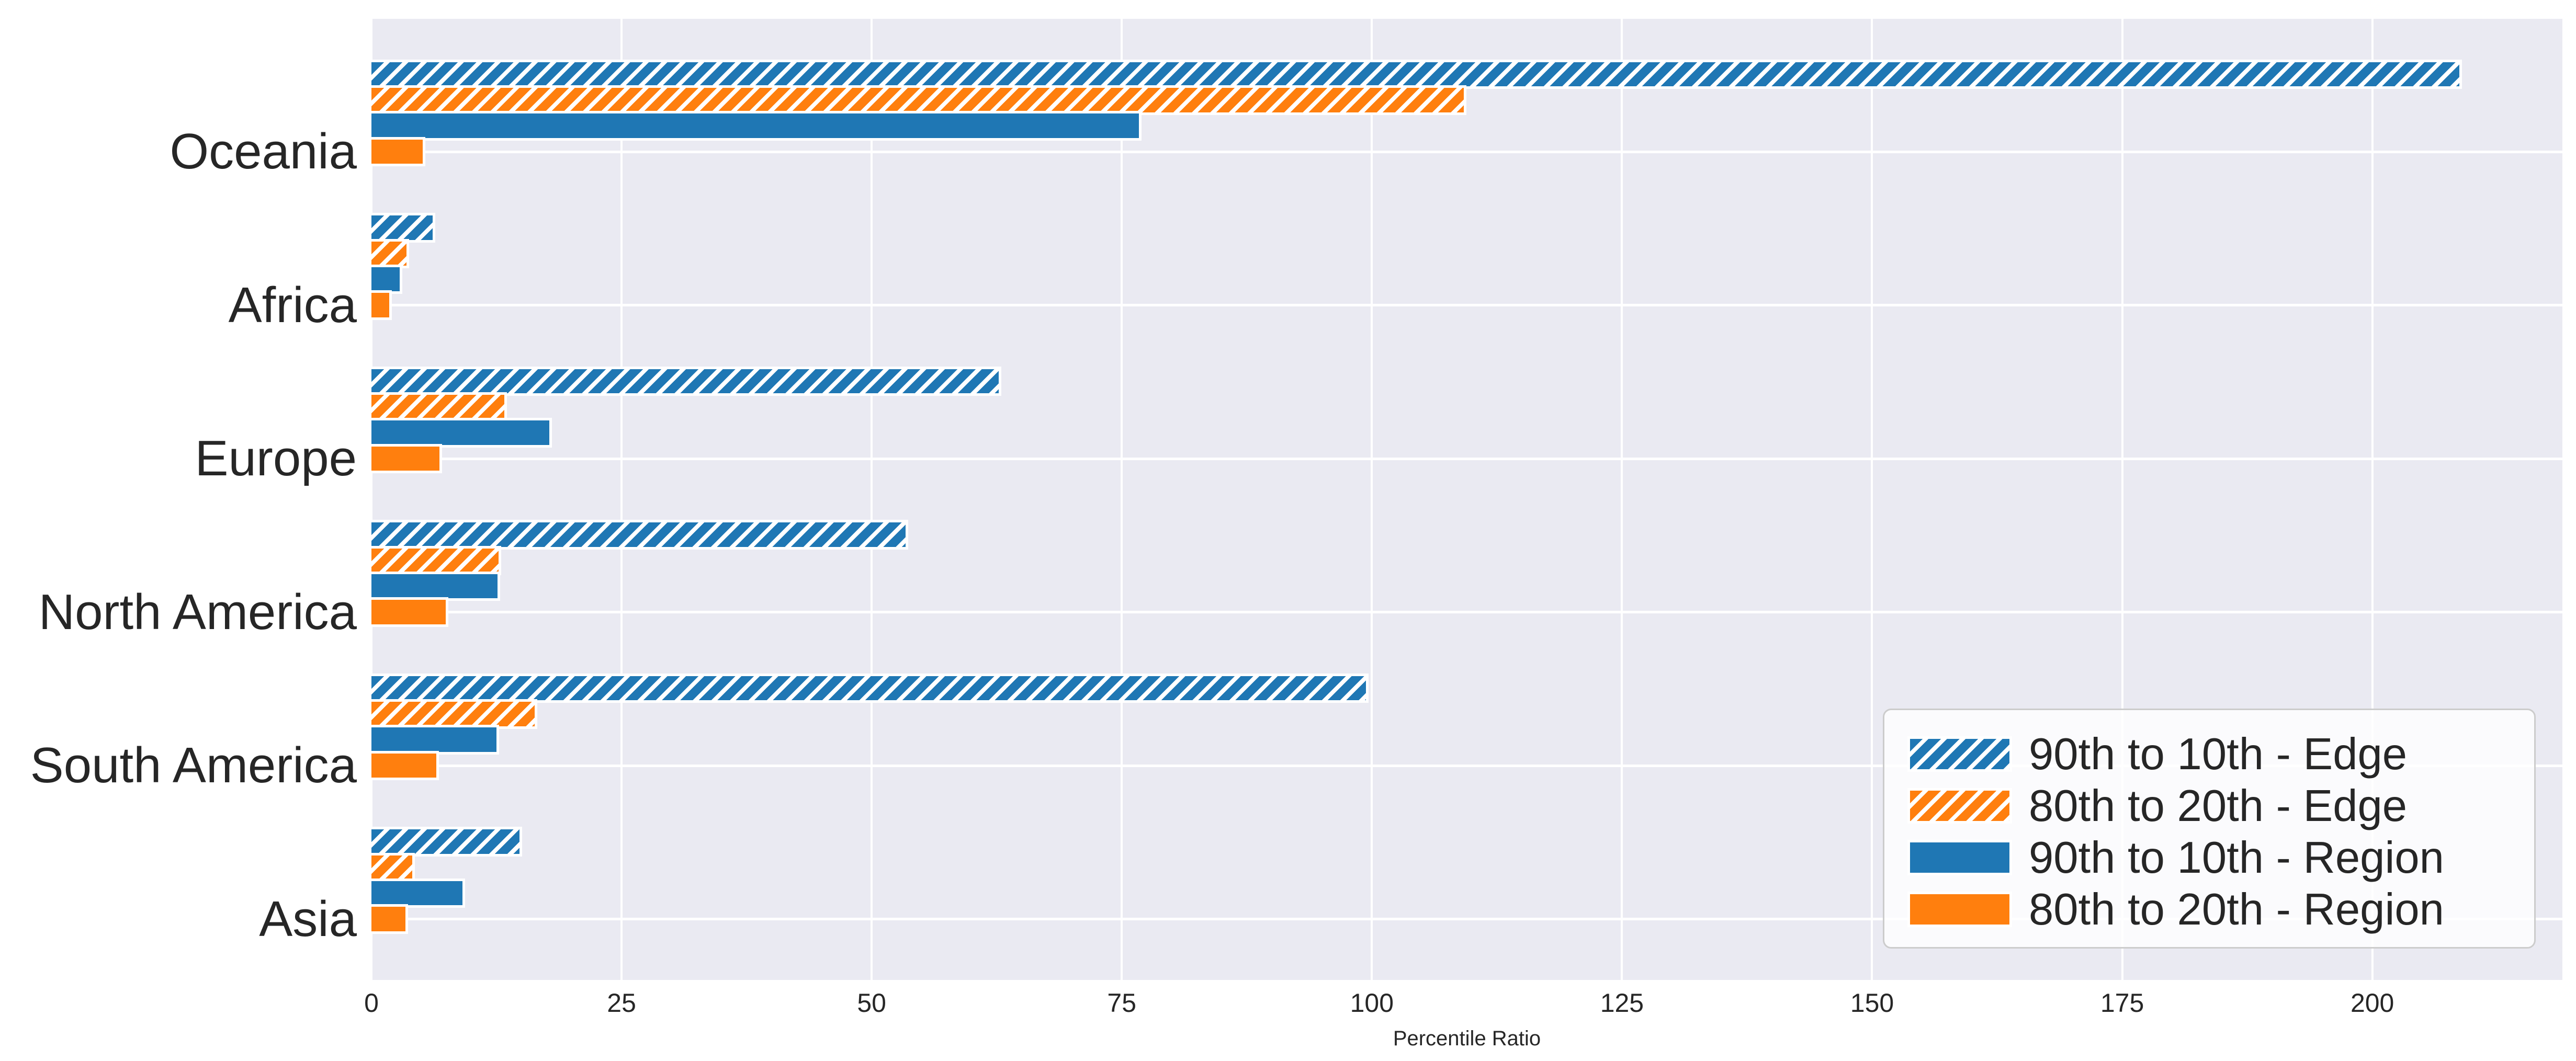  What do you see at coordinates (1122, 1003) in the screenshot?
I see `x-tick-label: 75` at bounding box center [1122, 1003].